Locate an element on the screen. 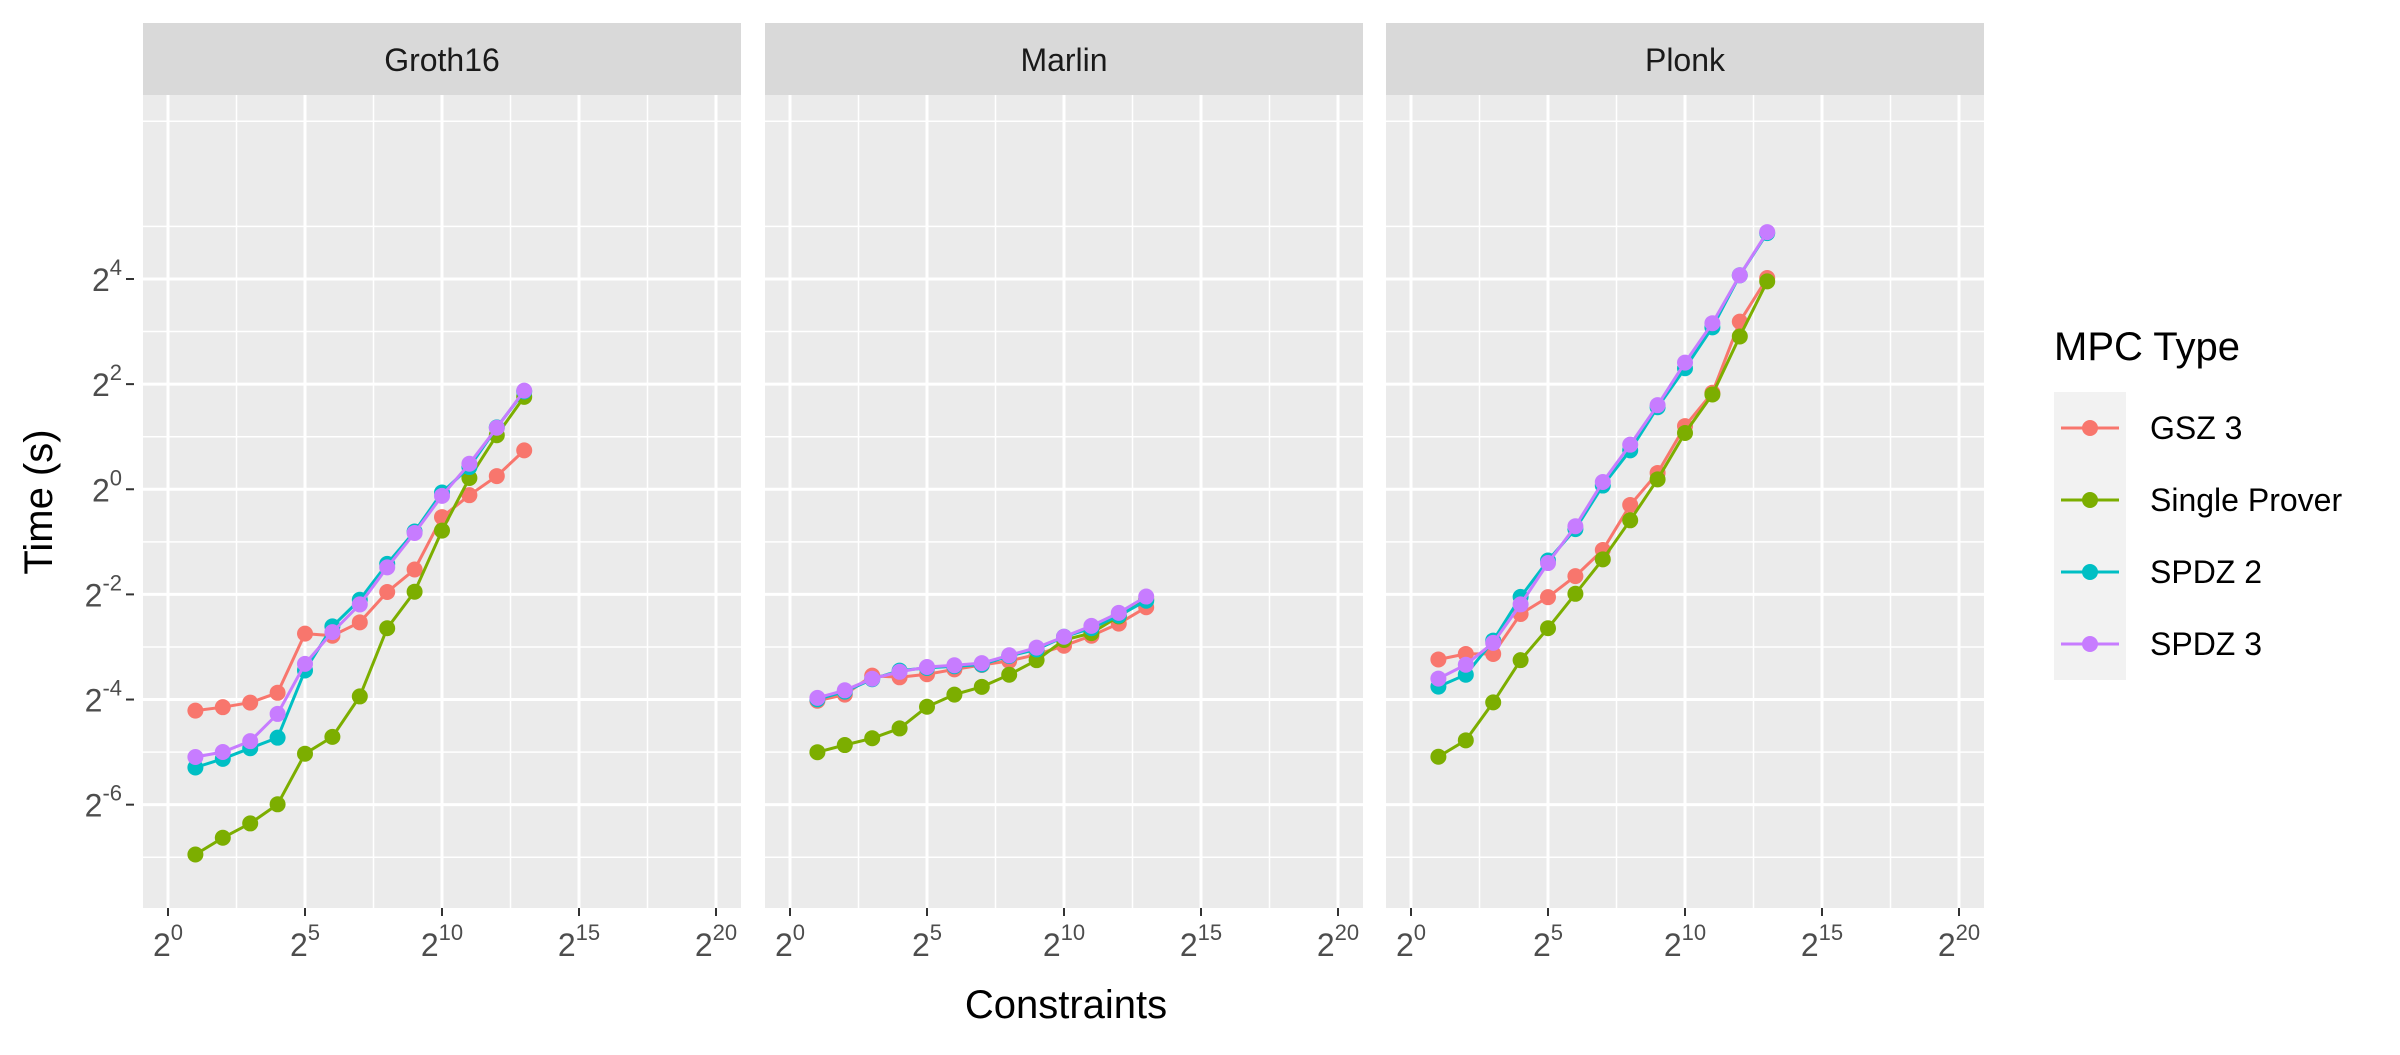  legend-label: SPDZ 3 is located at coordinates (2206, 644).